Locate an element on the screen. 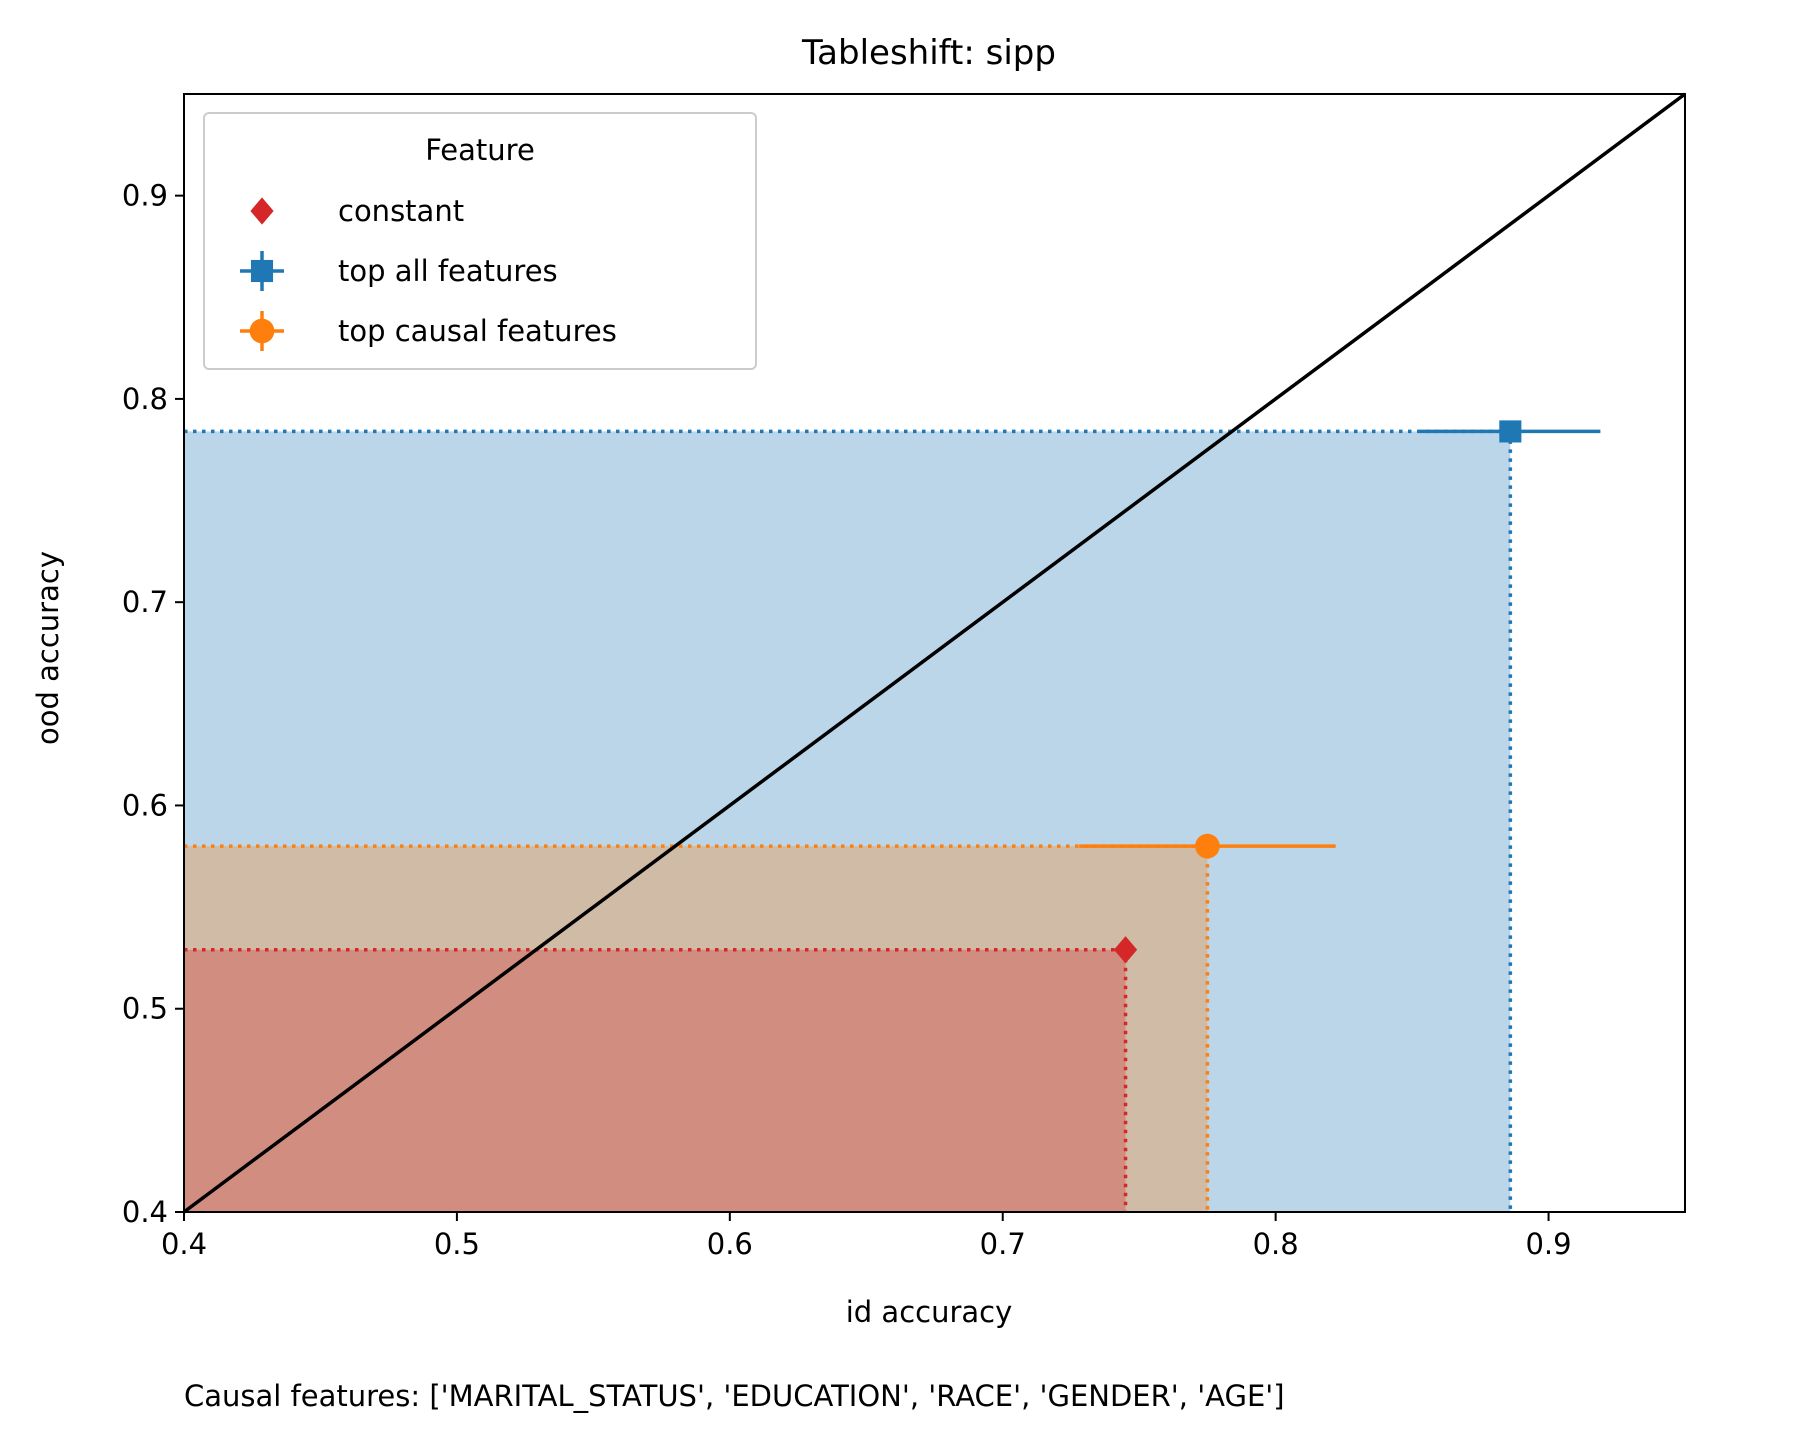 The width and height of the screenshot is (1794, 1443). x-tick-label: 0.9 is located at coordinates (1548, 1244).